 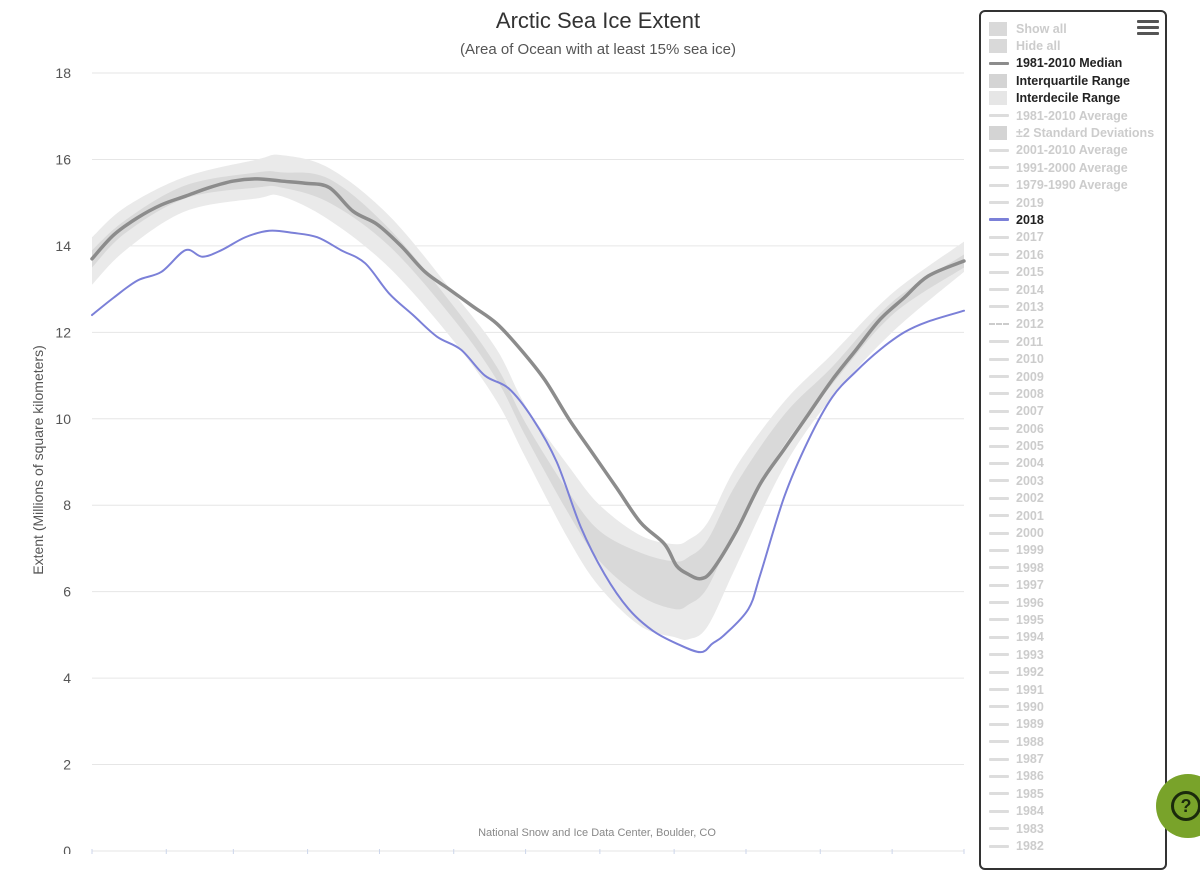 What do you see at coordinates (1030, 515) in the screenshot?
I see `legend-label: 2001` at bounding box center [1030, 515].